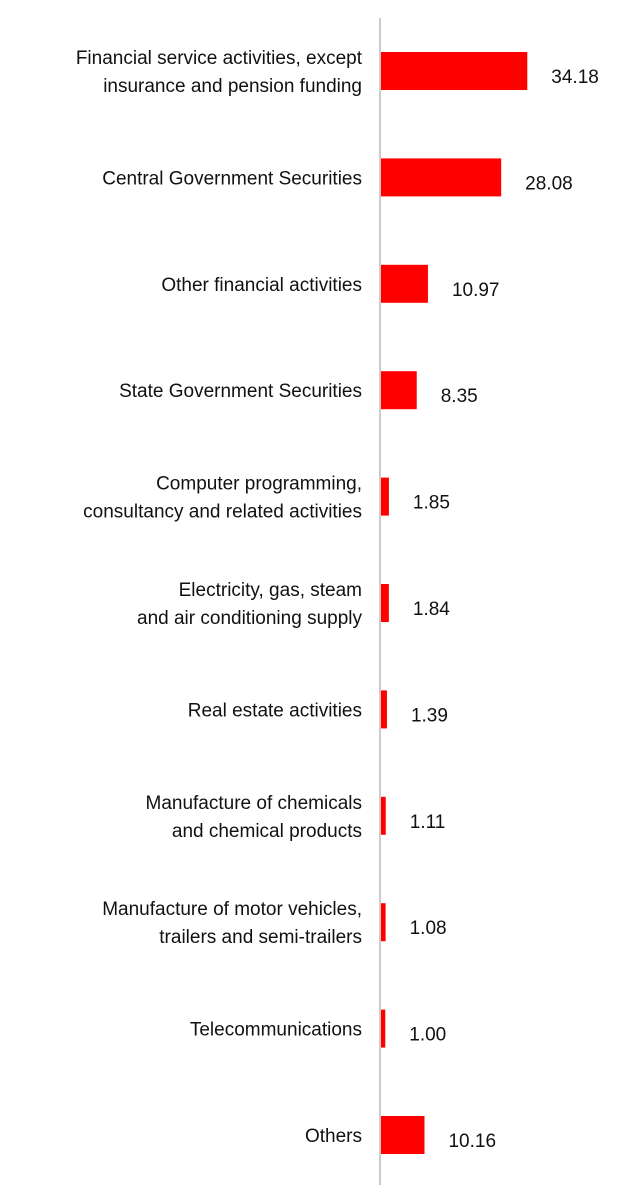  I want to click on category-label-4: State Government Securities, so click(240, 391).